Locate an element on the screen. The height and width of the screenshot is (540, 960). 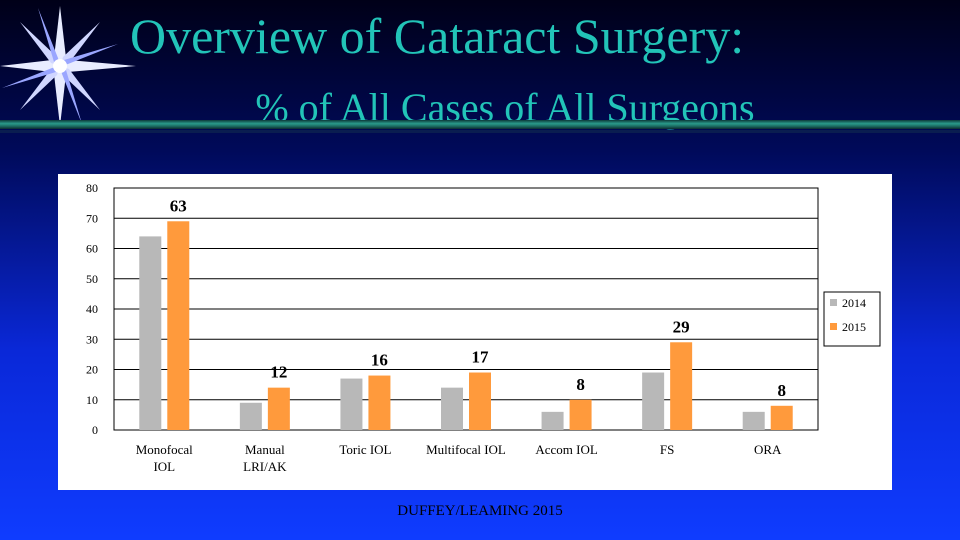
y-tick-label: 0 is located at coordinates (95, 430).